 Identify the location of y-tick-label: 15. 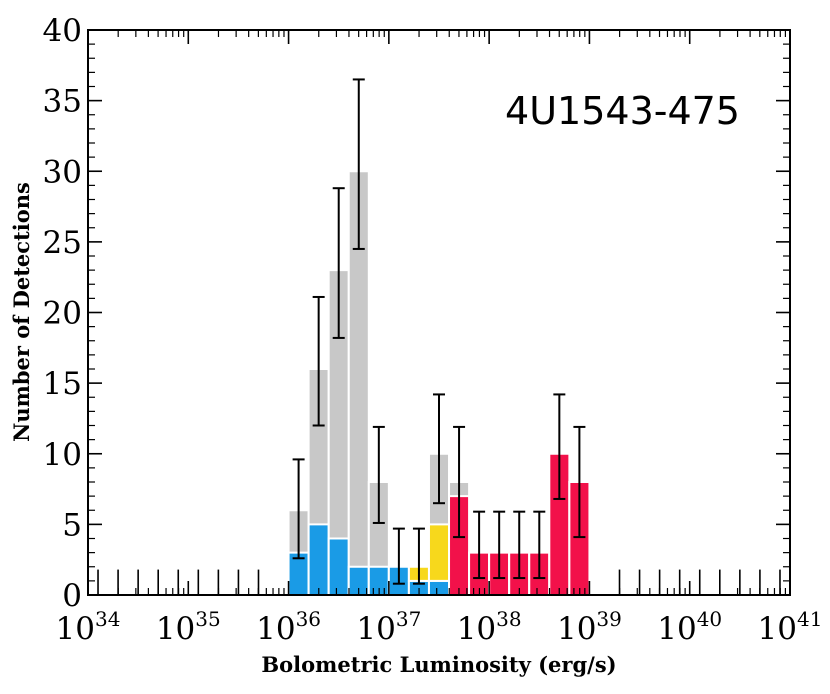
(62, 384).